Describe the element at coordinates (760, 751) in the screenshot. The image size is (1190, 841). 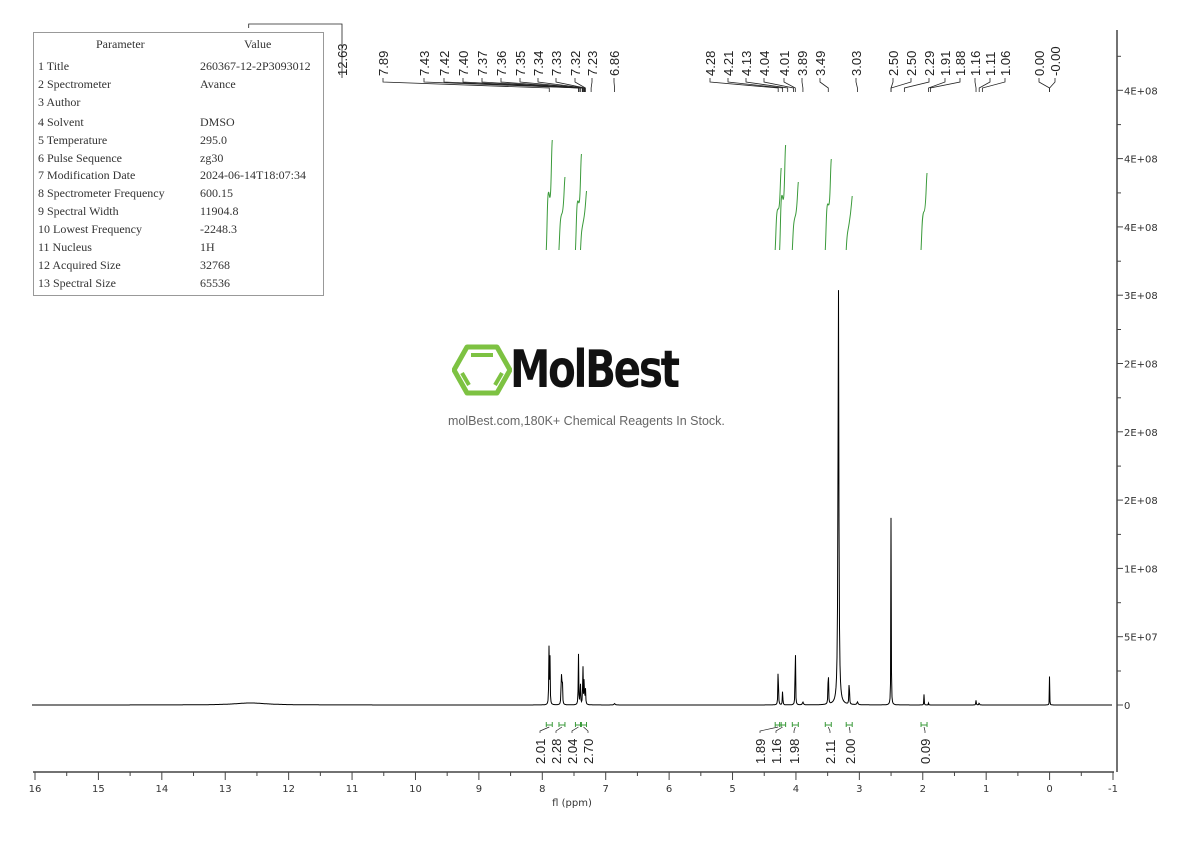
I see `integral-label: 1.89` at that location.